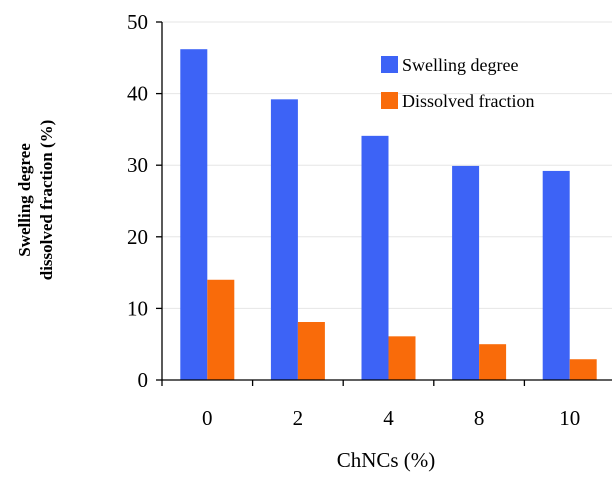  What do you see at coordinates (389, 64) in the screenshot?
I see `legend-swatch-swelling` at bounding box center [389, 64].